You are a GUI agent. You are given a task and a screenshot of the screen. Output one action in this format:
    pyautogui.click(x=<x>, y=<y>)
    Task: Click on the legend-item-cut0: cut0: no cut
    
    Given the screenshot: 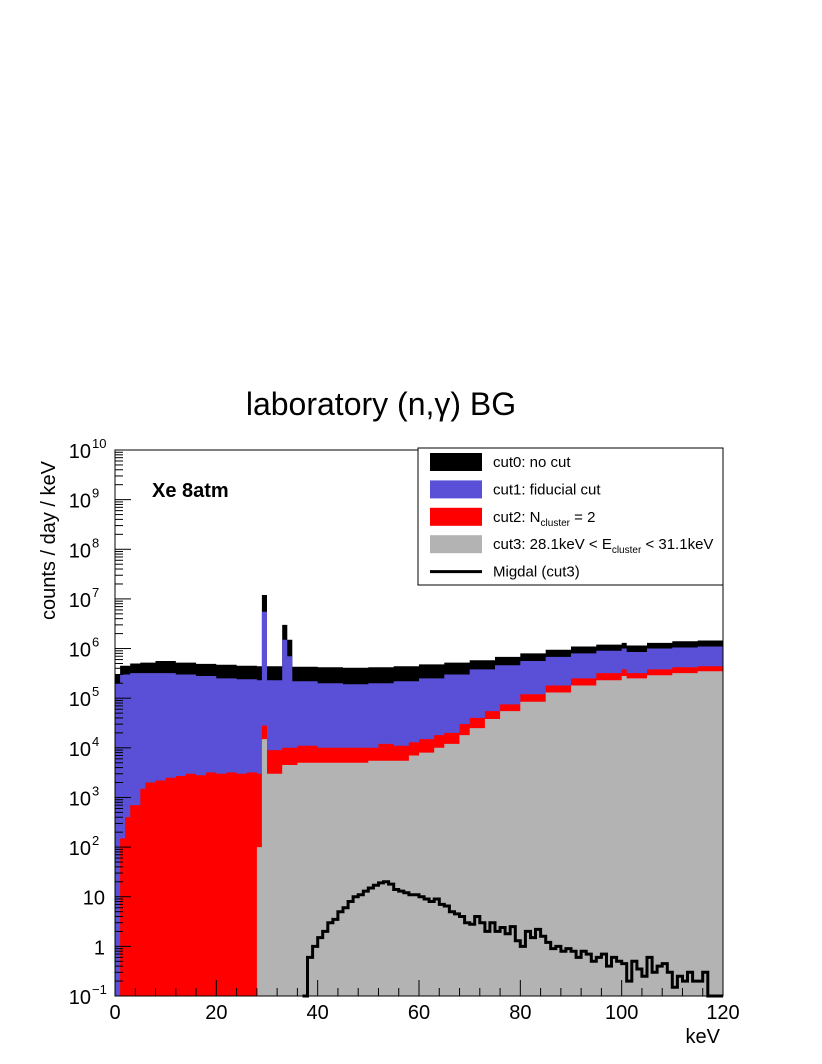 What is the action you would take?
    pyautogui.click(x=500, y=462)
    